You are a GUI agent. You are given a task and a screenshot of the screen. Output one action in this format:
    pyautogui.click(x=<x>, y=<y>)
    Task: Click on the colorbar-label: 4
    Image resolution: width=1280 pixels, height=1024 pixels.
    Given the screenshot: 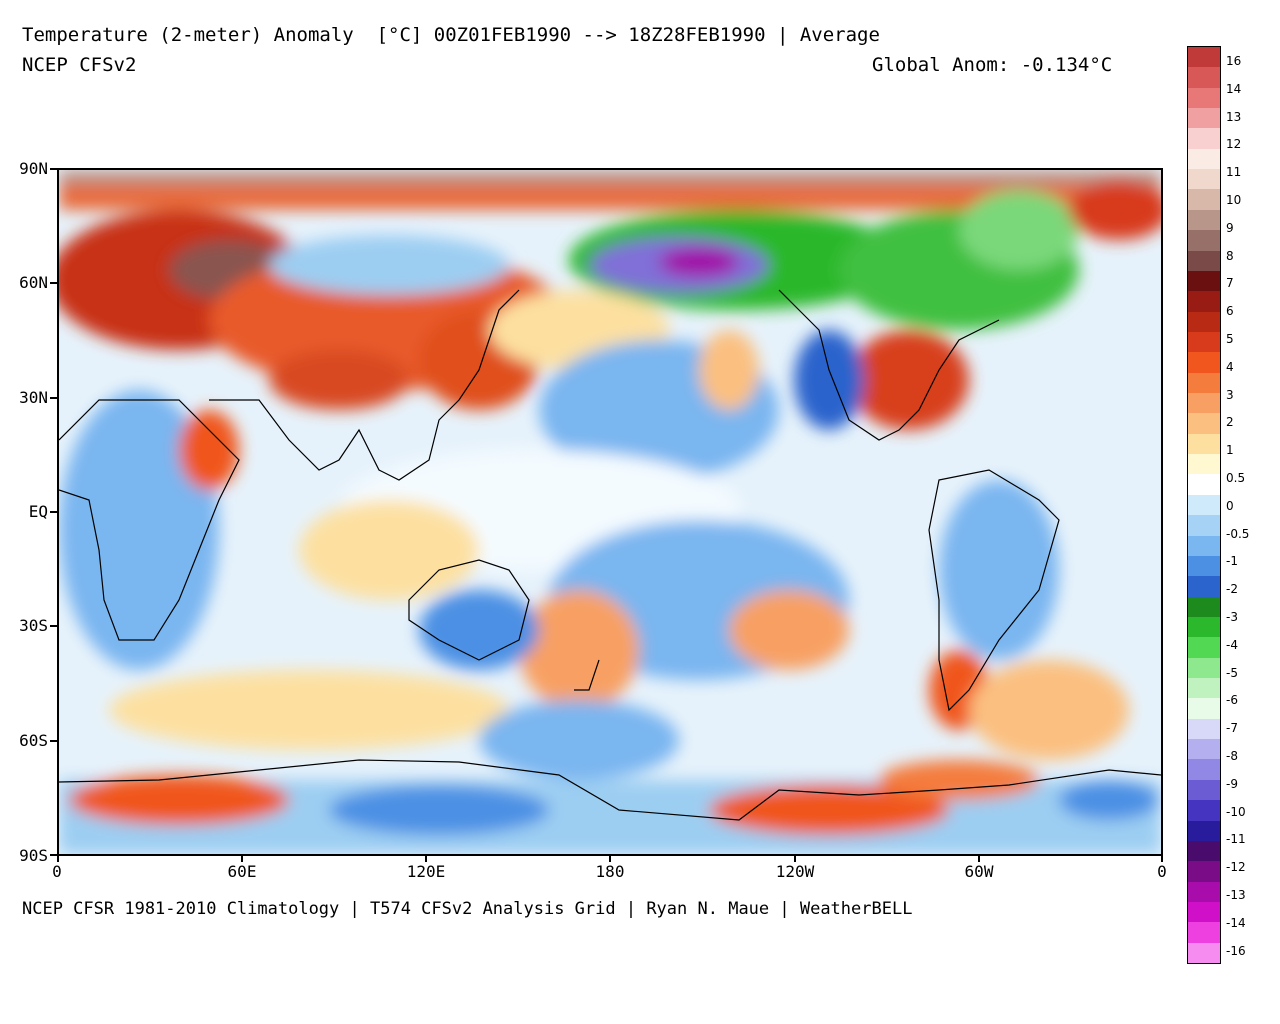 What is the action you would take?
    pyautogui.click(x=1230, y=366)
    